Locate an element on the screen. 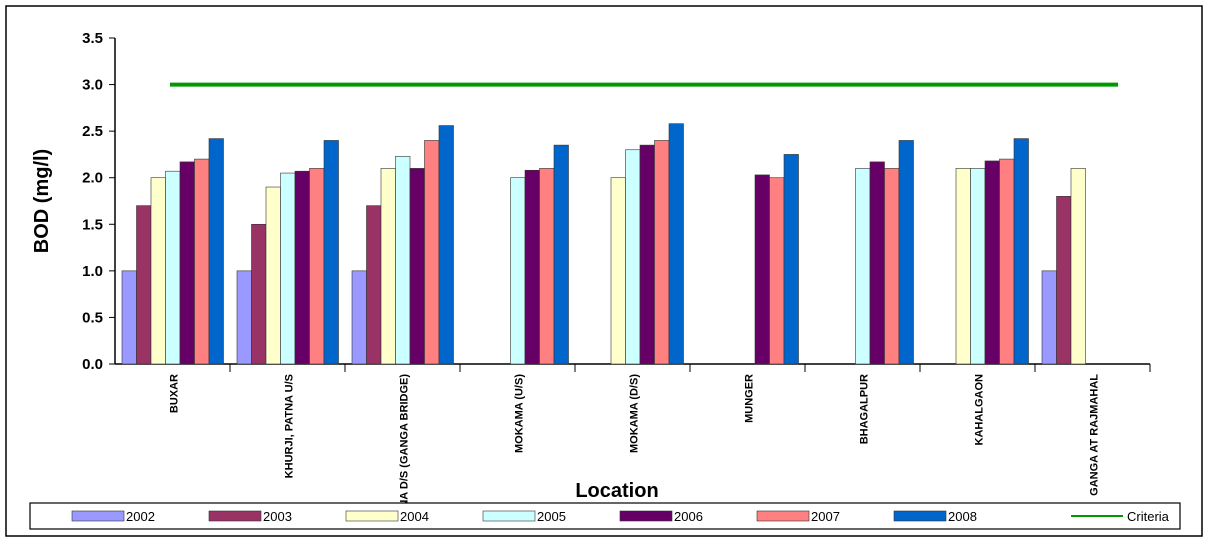 This screenshot has height=547, width=1209. bar-2004-buxar is located at coordinates (158, 271).